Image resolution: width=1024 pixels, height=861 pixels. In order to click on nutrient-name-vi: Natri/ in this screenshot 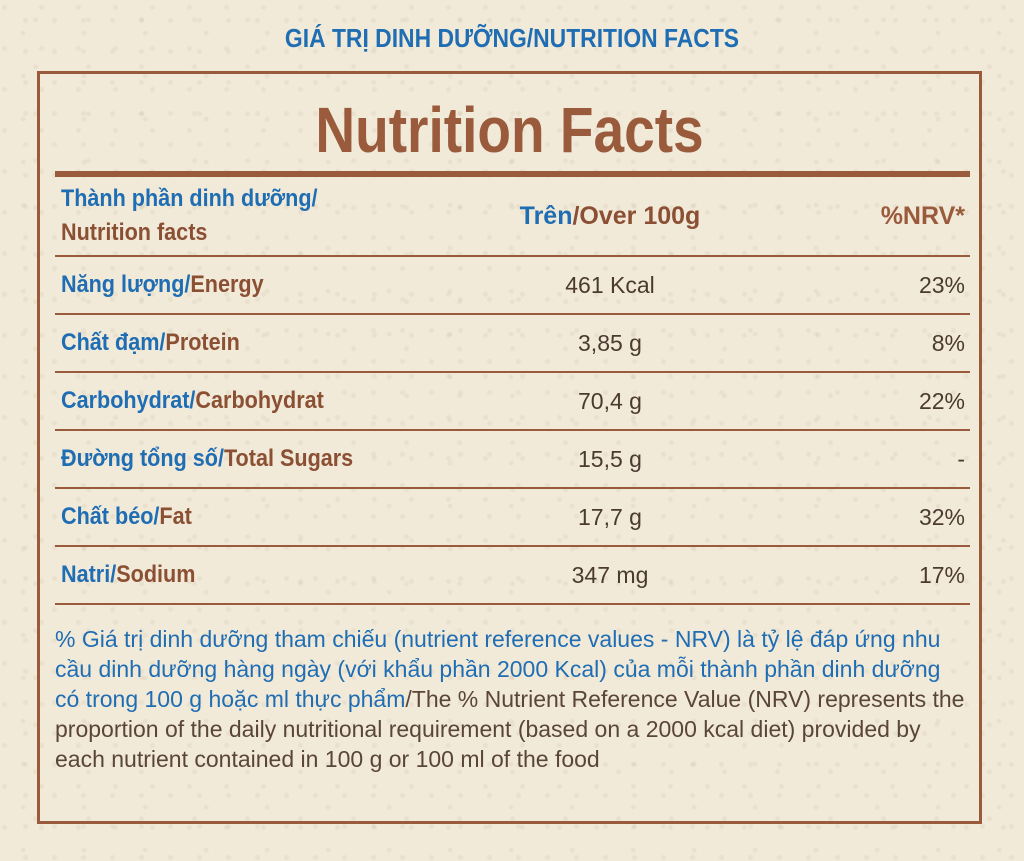, I will do `click(89, 574)`.